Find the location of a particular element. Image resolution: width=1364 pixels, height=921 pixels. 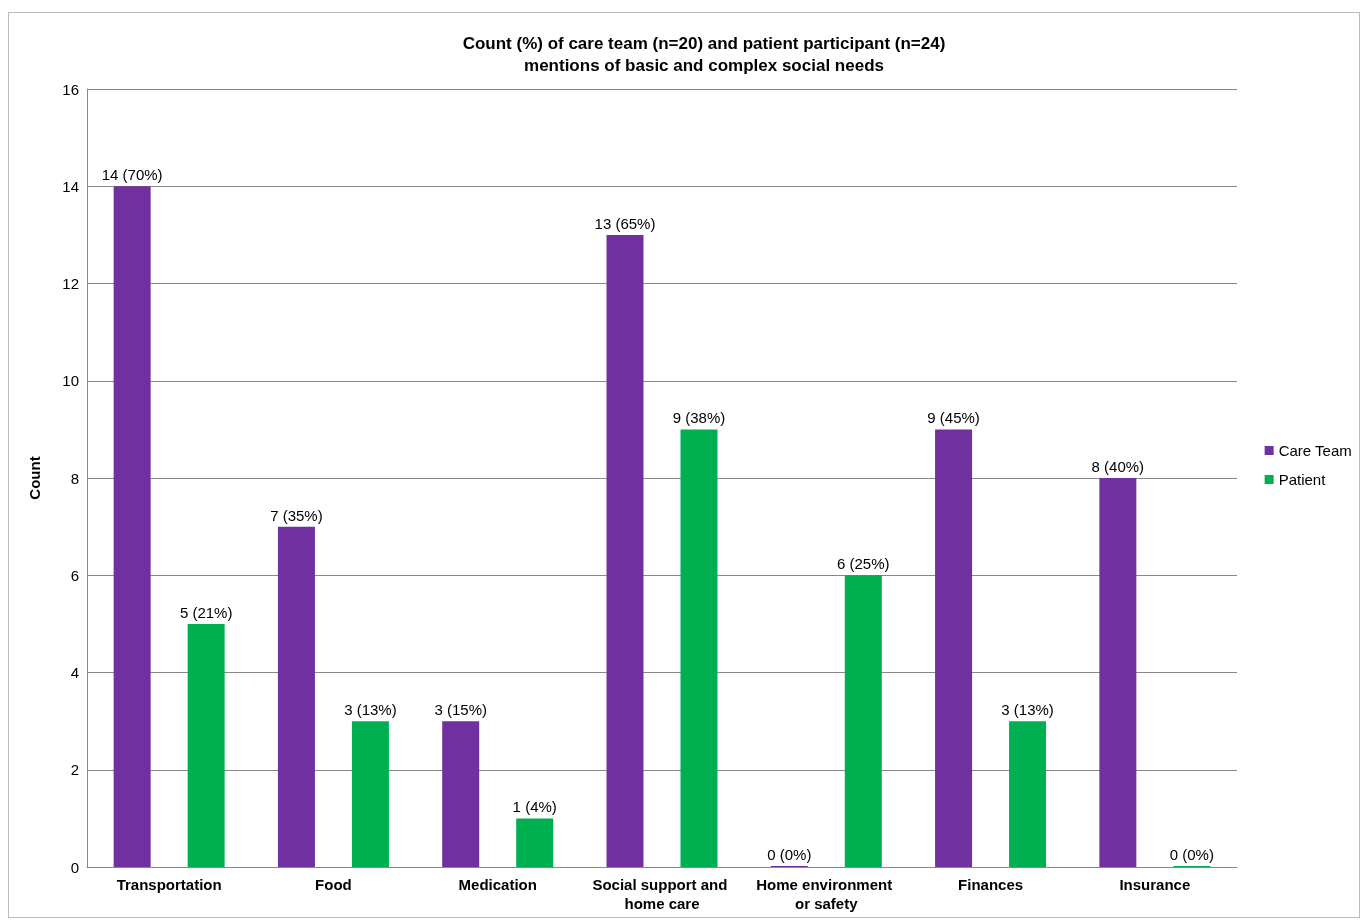

x-tick-label: Insurance is located at coordinates (1155, 884).